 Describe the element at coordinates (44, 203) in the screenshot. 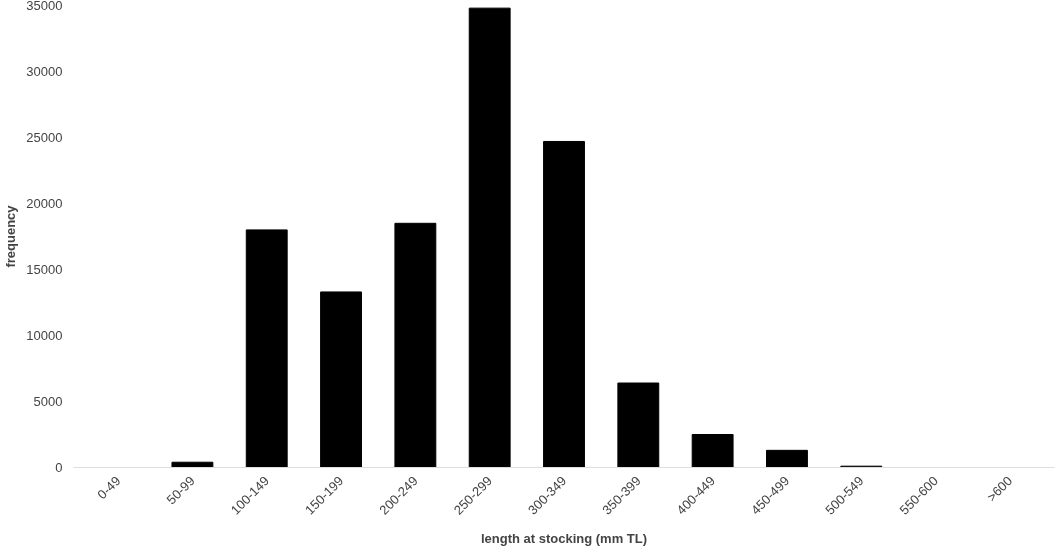

I see `y-tick-label: 20000` at that location.